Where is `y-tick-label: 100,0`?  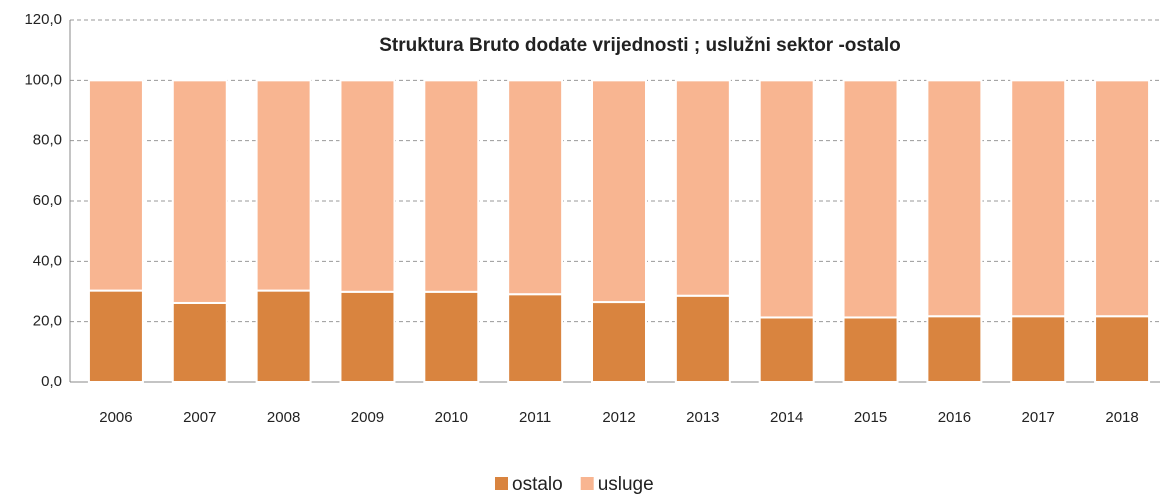
y-tick-label: 100,0 is located at coordinates (43, 79).